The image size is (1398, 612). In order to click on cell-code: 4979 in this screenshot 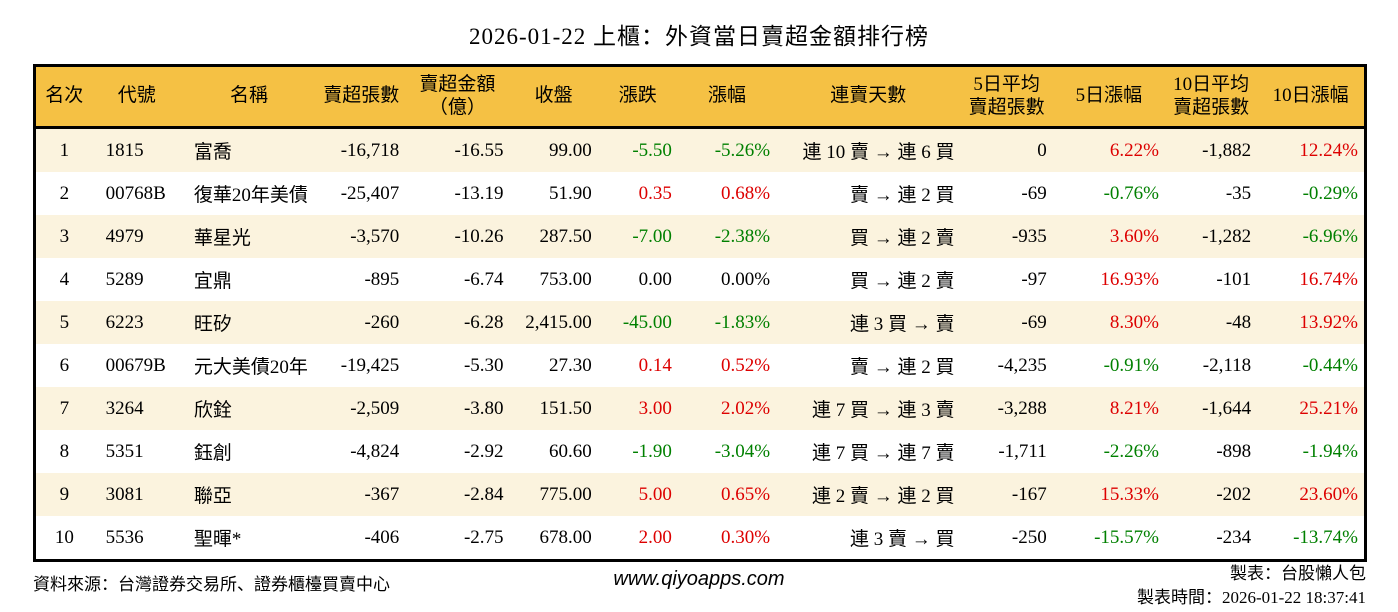, I will do `click(136, 236)`.